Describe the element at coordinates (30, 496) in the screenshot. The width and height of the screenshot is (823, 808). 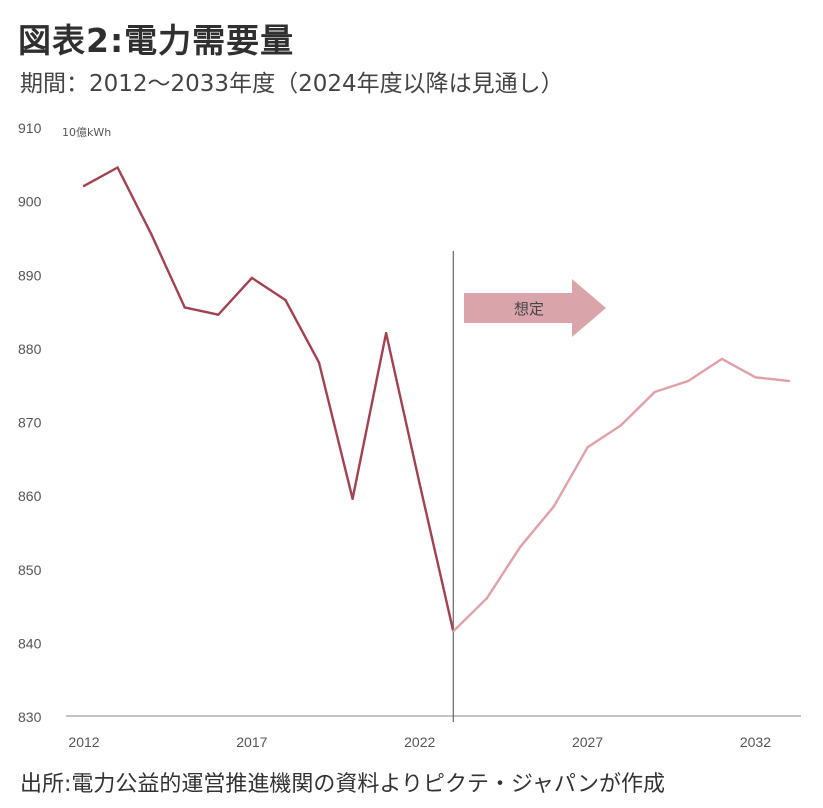
I see `y-tick-label: 860` at that location.